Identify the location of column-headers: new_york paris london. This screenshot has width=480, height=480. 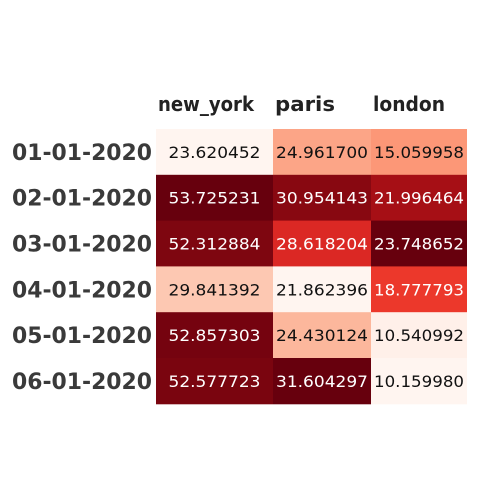
(301, 104).